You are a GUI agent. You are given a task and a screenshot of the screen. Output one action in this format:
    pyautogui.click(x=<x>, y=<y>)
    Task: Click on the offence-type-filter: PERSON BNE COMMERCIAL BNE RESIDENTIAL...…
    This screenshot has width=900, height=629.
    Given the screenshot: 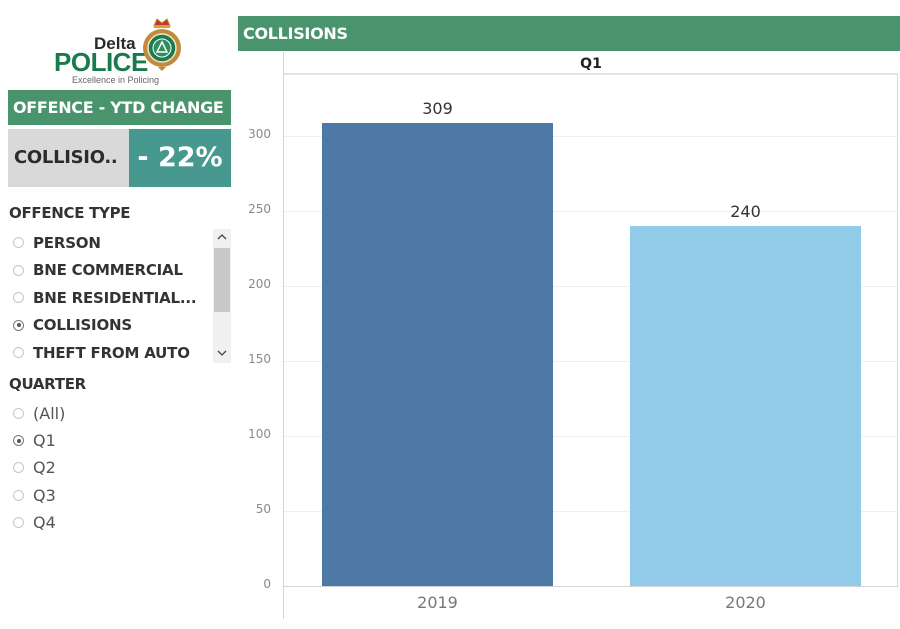 What is the action you would take?
    pyautogui.click(x=120, y=297)
    